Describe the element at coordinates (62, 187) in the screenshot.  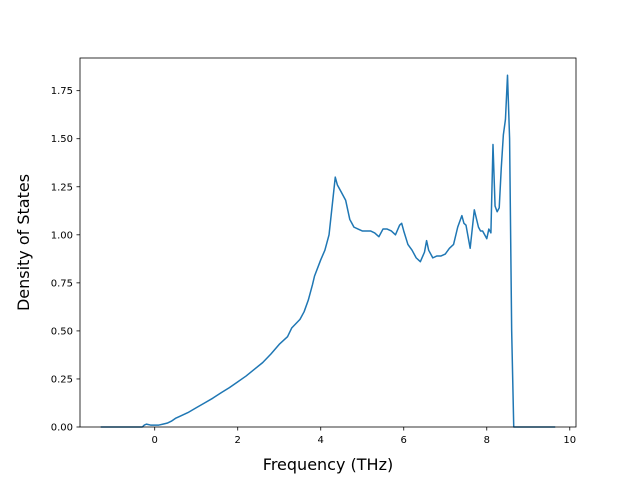
I see `y-tick-label: 1.25` at that location.